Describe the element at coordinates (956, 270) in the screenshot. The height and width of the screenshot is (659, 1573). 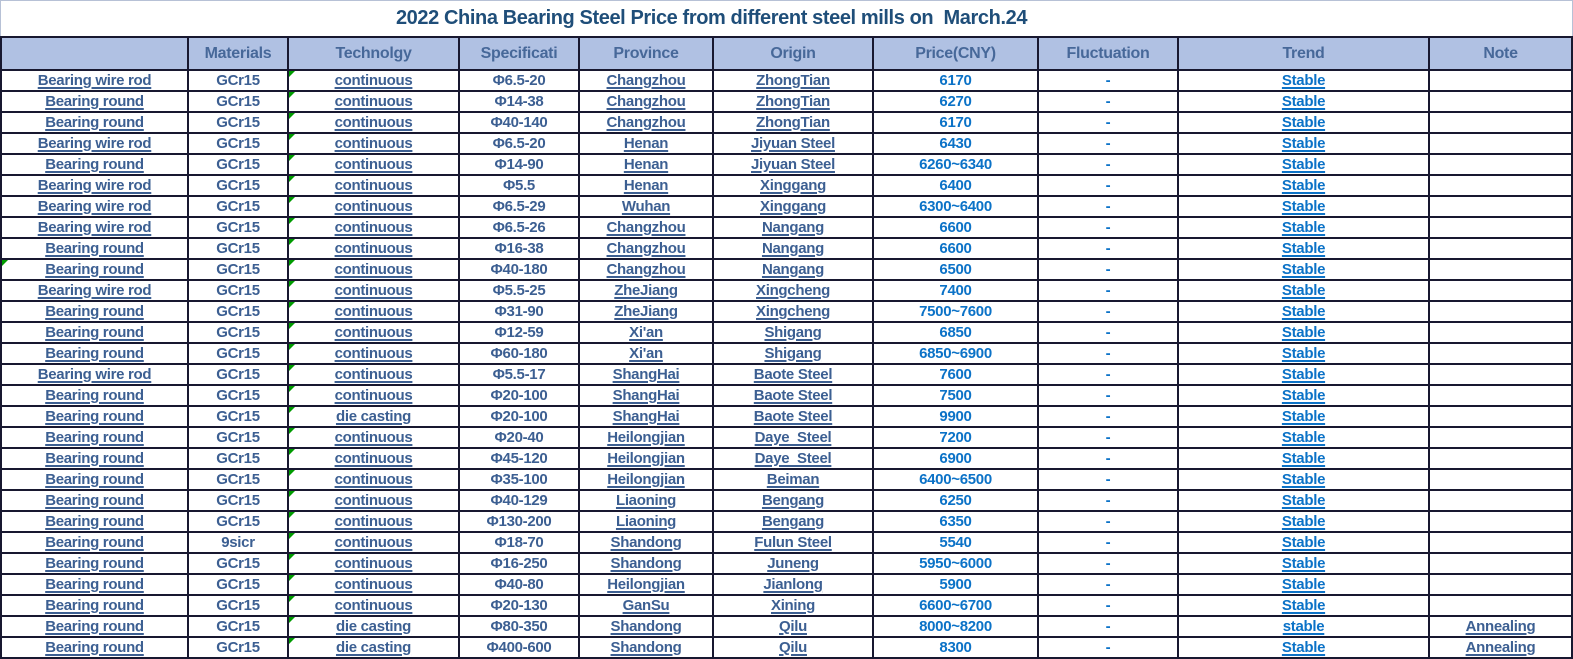
I see `cell-price: 6500` at that location.